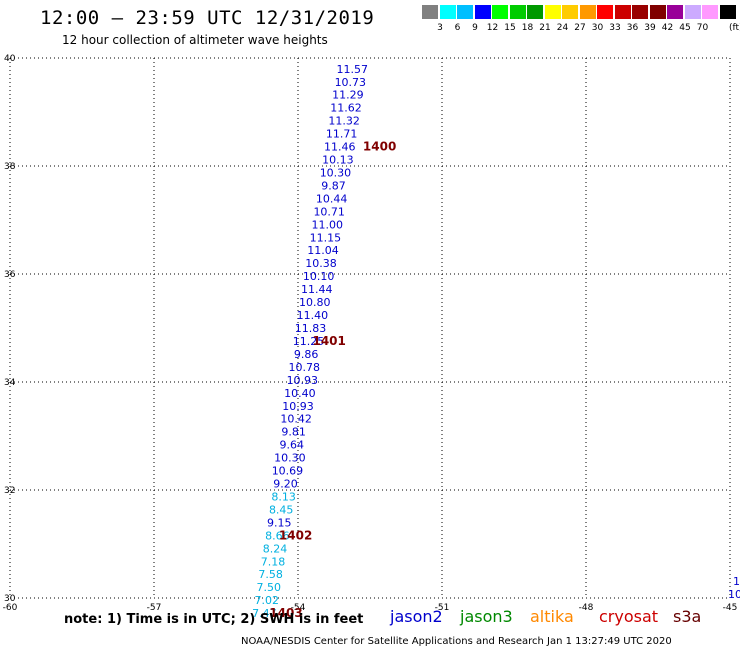 This screenshot has height=650, width=740. What do you see at coordinates (10, 383) in the screenshot?
I see `y-tick-label: 34` at bounding box center [10, 383].